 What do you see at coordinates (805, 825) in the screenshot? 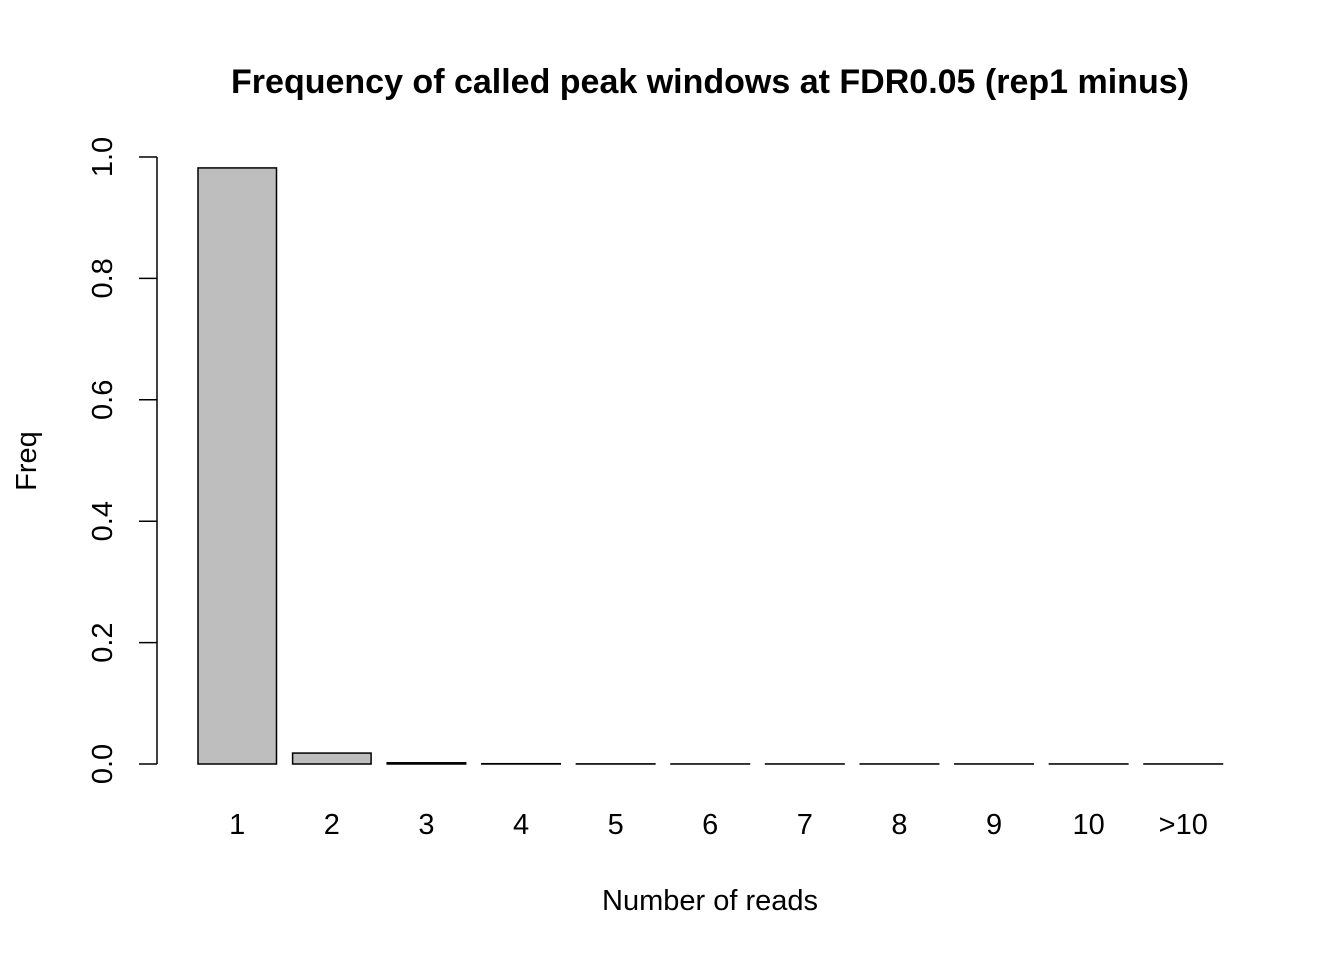
I see `x-tick-label: 7` at bounding box center [805, 825].